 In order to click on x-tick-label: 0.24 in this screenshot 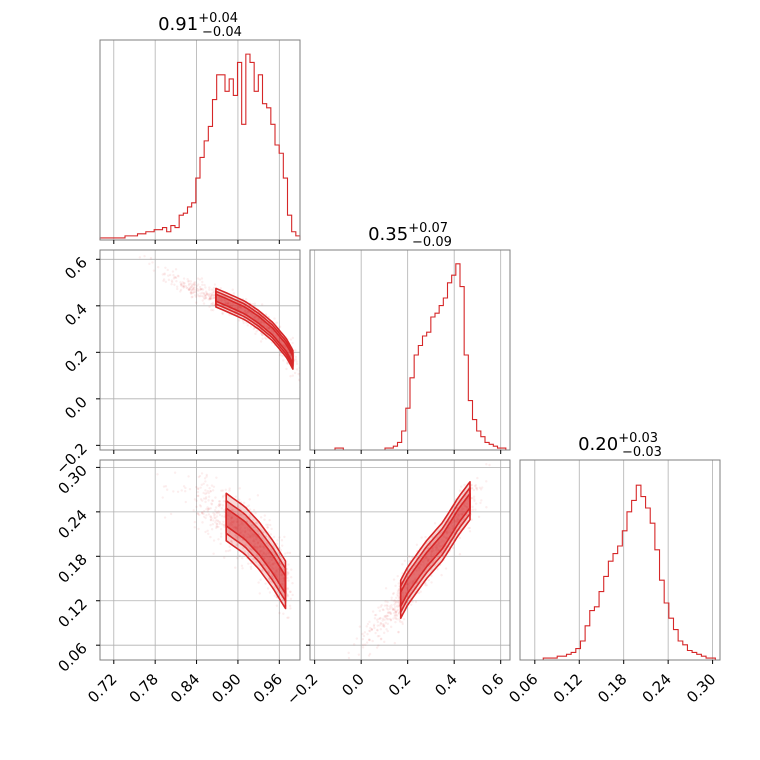, I will do `click(657, 688)`.